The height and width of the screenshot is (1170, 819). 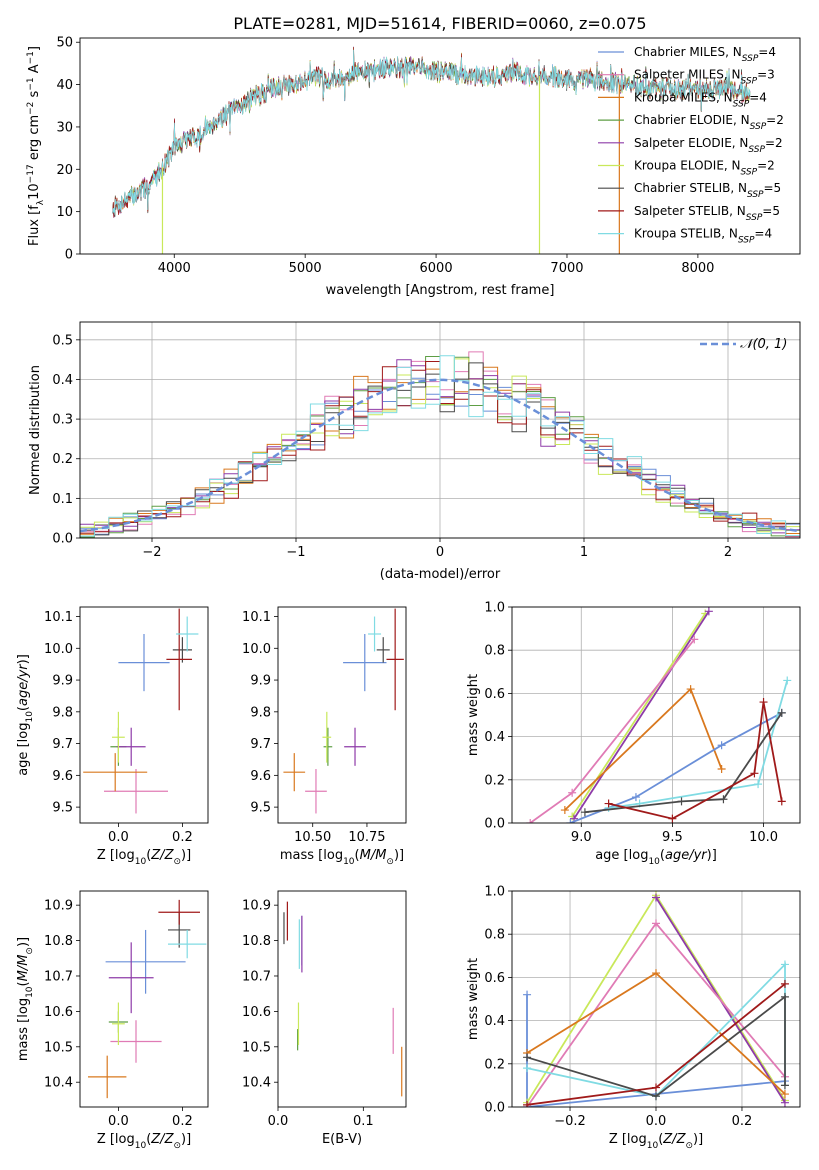 What do you see at coordinates (64, 212) in the screenshot?
I see `y-tick-label: 10` at bounding box center [64, 212].